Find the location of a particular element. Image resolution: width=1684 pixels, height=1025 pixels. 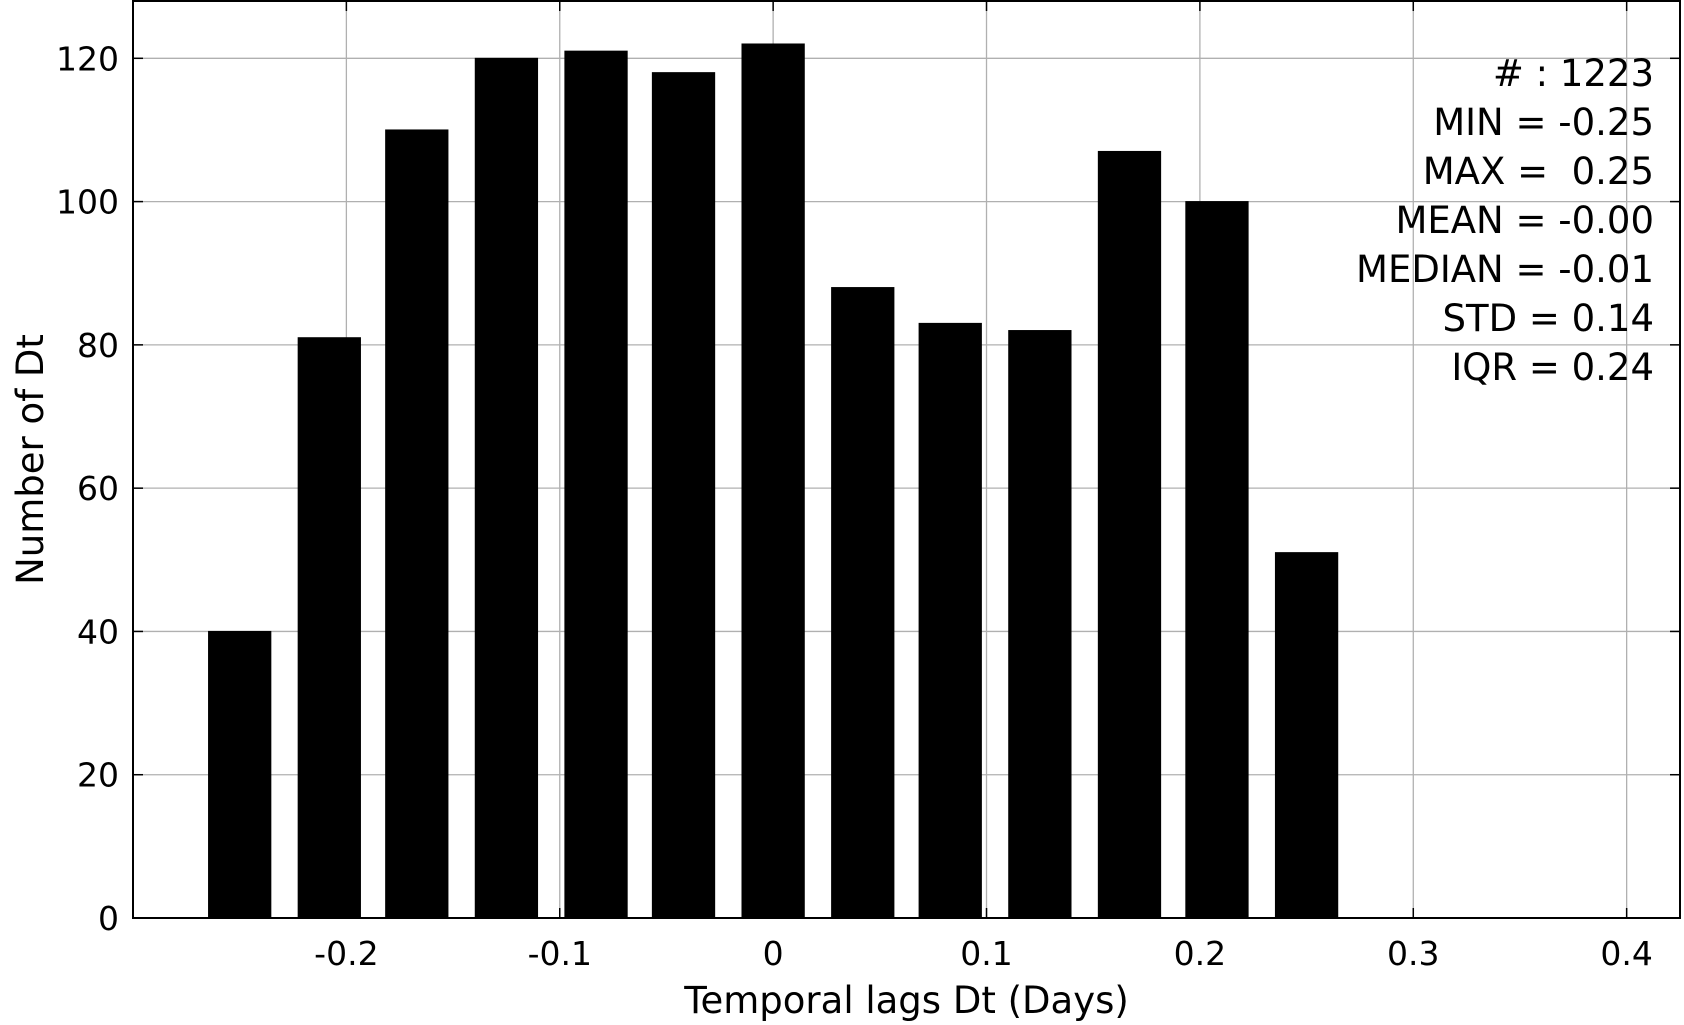

stat-line: IQR = 0.24 is located at coordinates (1552, 367).